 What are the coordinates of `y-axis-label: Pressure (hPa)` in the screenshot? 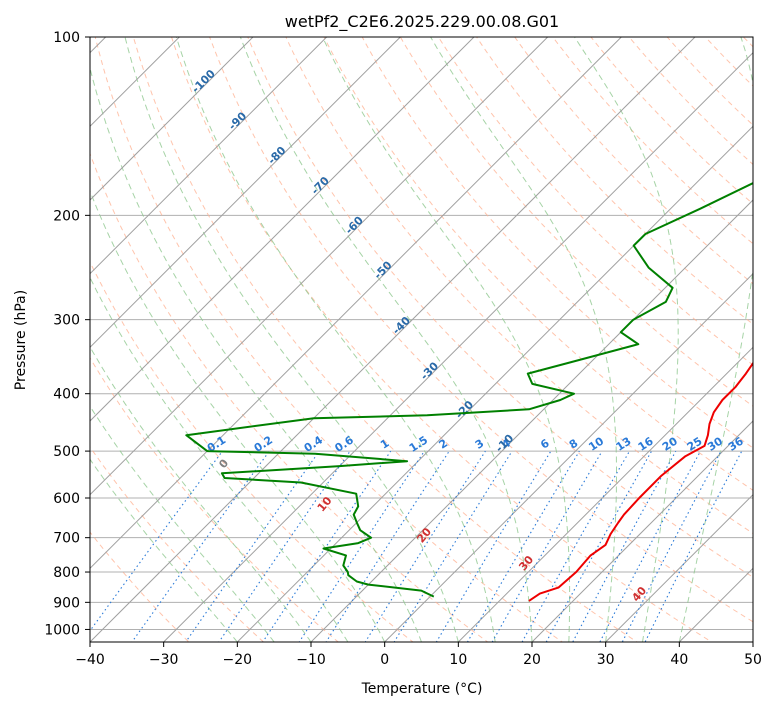 It's located at (21, 340).